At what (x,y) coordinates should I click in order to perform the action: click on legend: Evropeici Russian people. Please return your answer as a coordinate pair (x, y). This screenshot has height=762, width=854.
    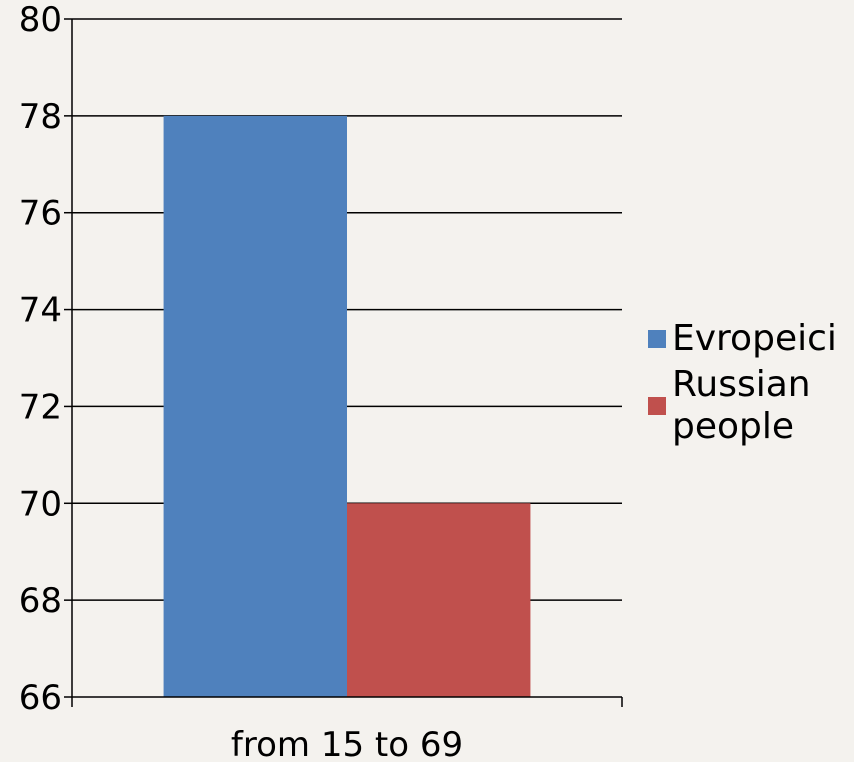
    Looking at the image, I should click on (751, 385).